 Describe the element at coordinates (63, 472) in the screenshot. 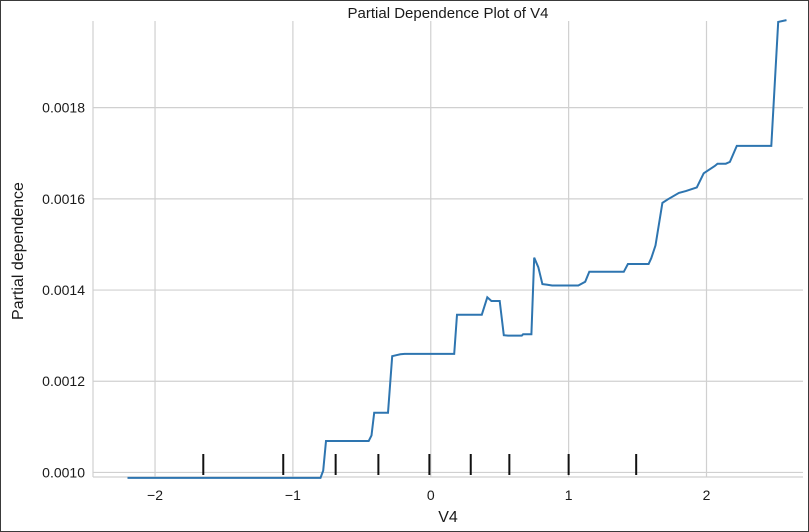

I see `y-tick-label: 0.0010` at that location.